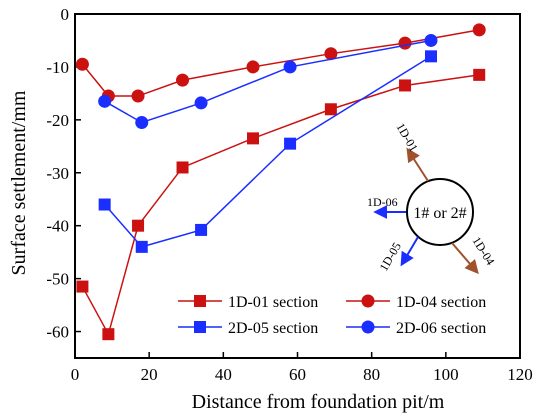  What do you see at coordinates (520, 374) in the screenshot?
I see `x-tick-label: 120` at bounding box center [520, 374].